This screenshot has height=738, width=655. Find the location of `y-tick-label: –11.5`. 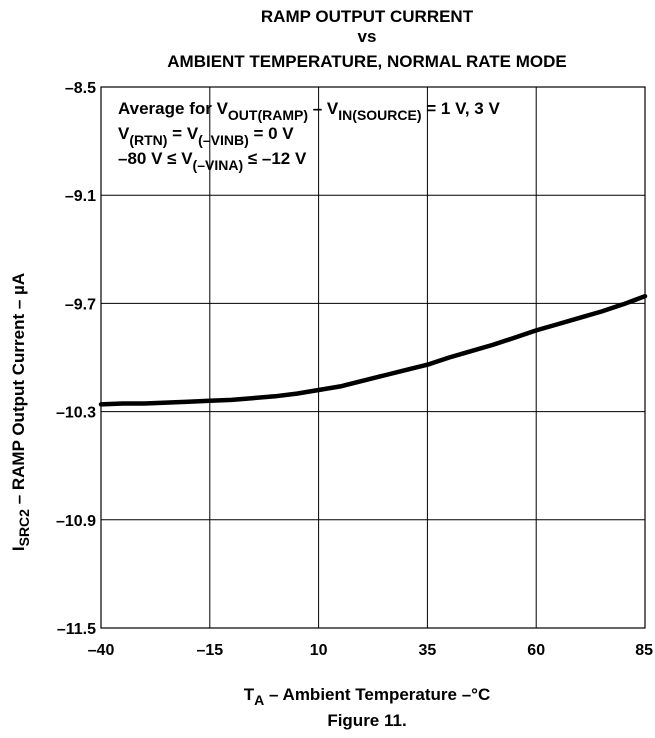

y-tick-label: –11.5 is located at coordinates (76, 629).